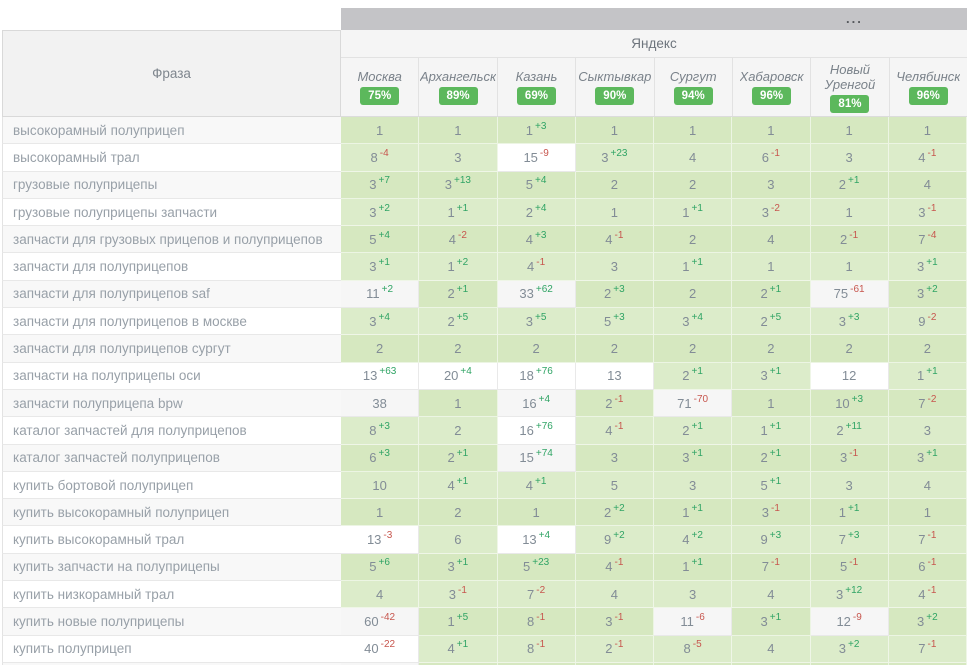 This screenshot has width=967, height=665. Describe the element at coordinates (694, 87) in the screenshot. I see `column-header-region: Сургут 94%` at that location.